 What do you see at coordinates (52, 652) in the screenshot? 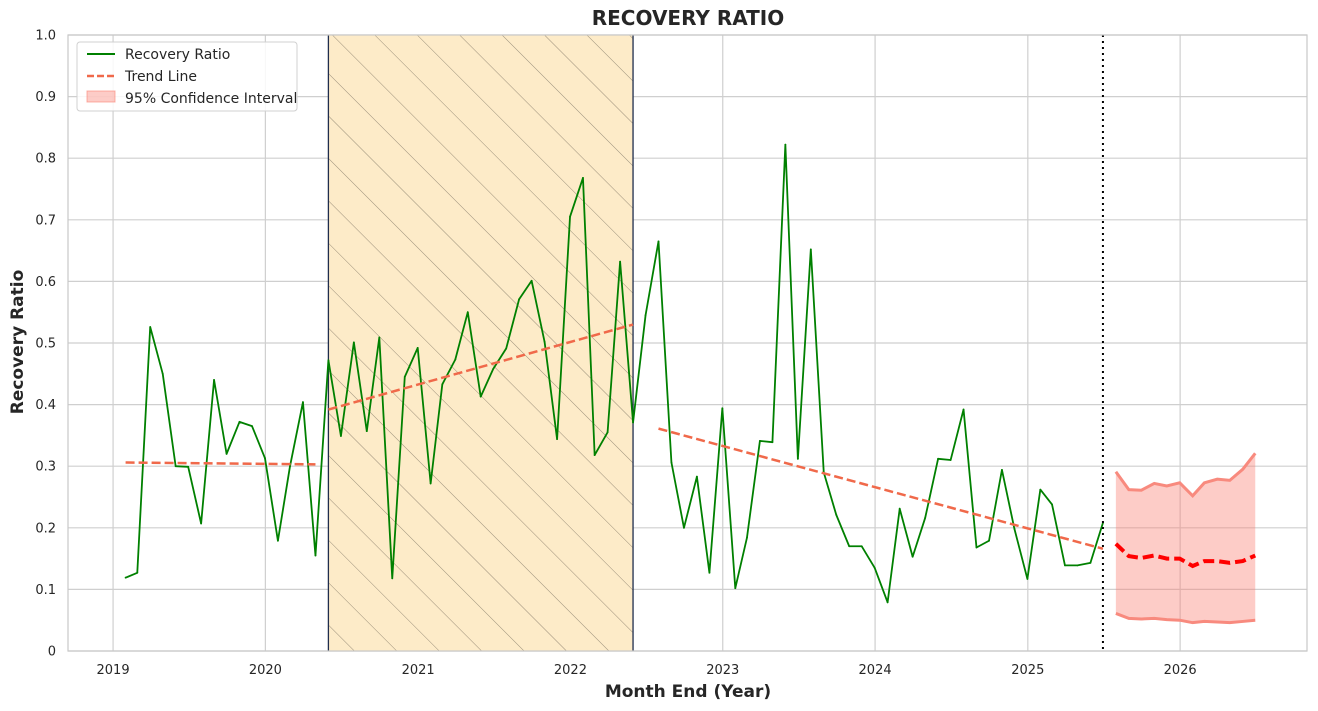
I see `y-tick-label: 0` at bounding box center [52, 652].